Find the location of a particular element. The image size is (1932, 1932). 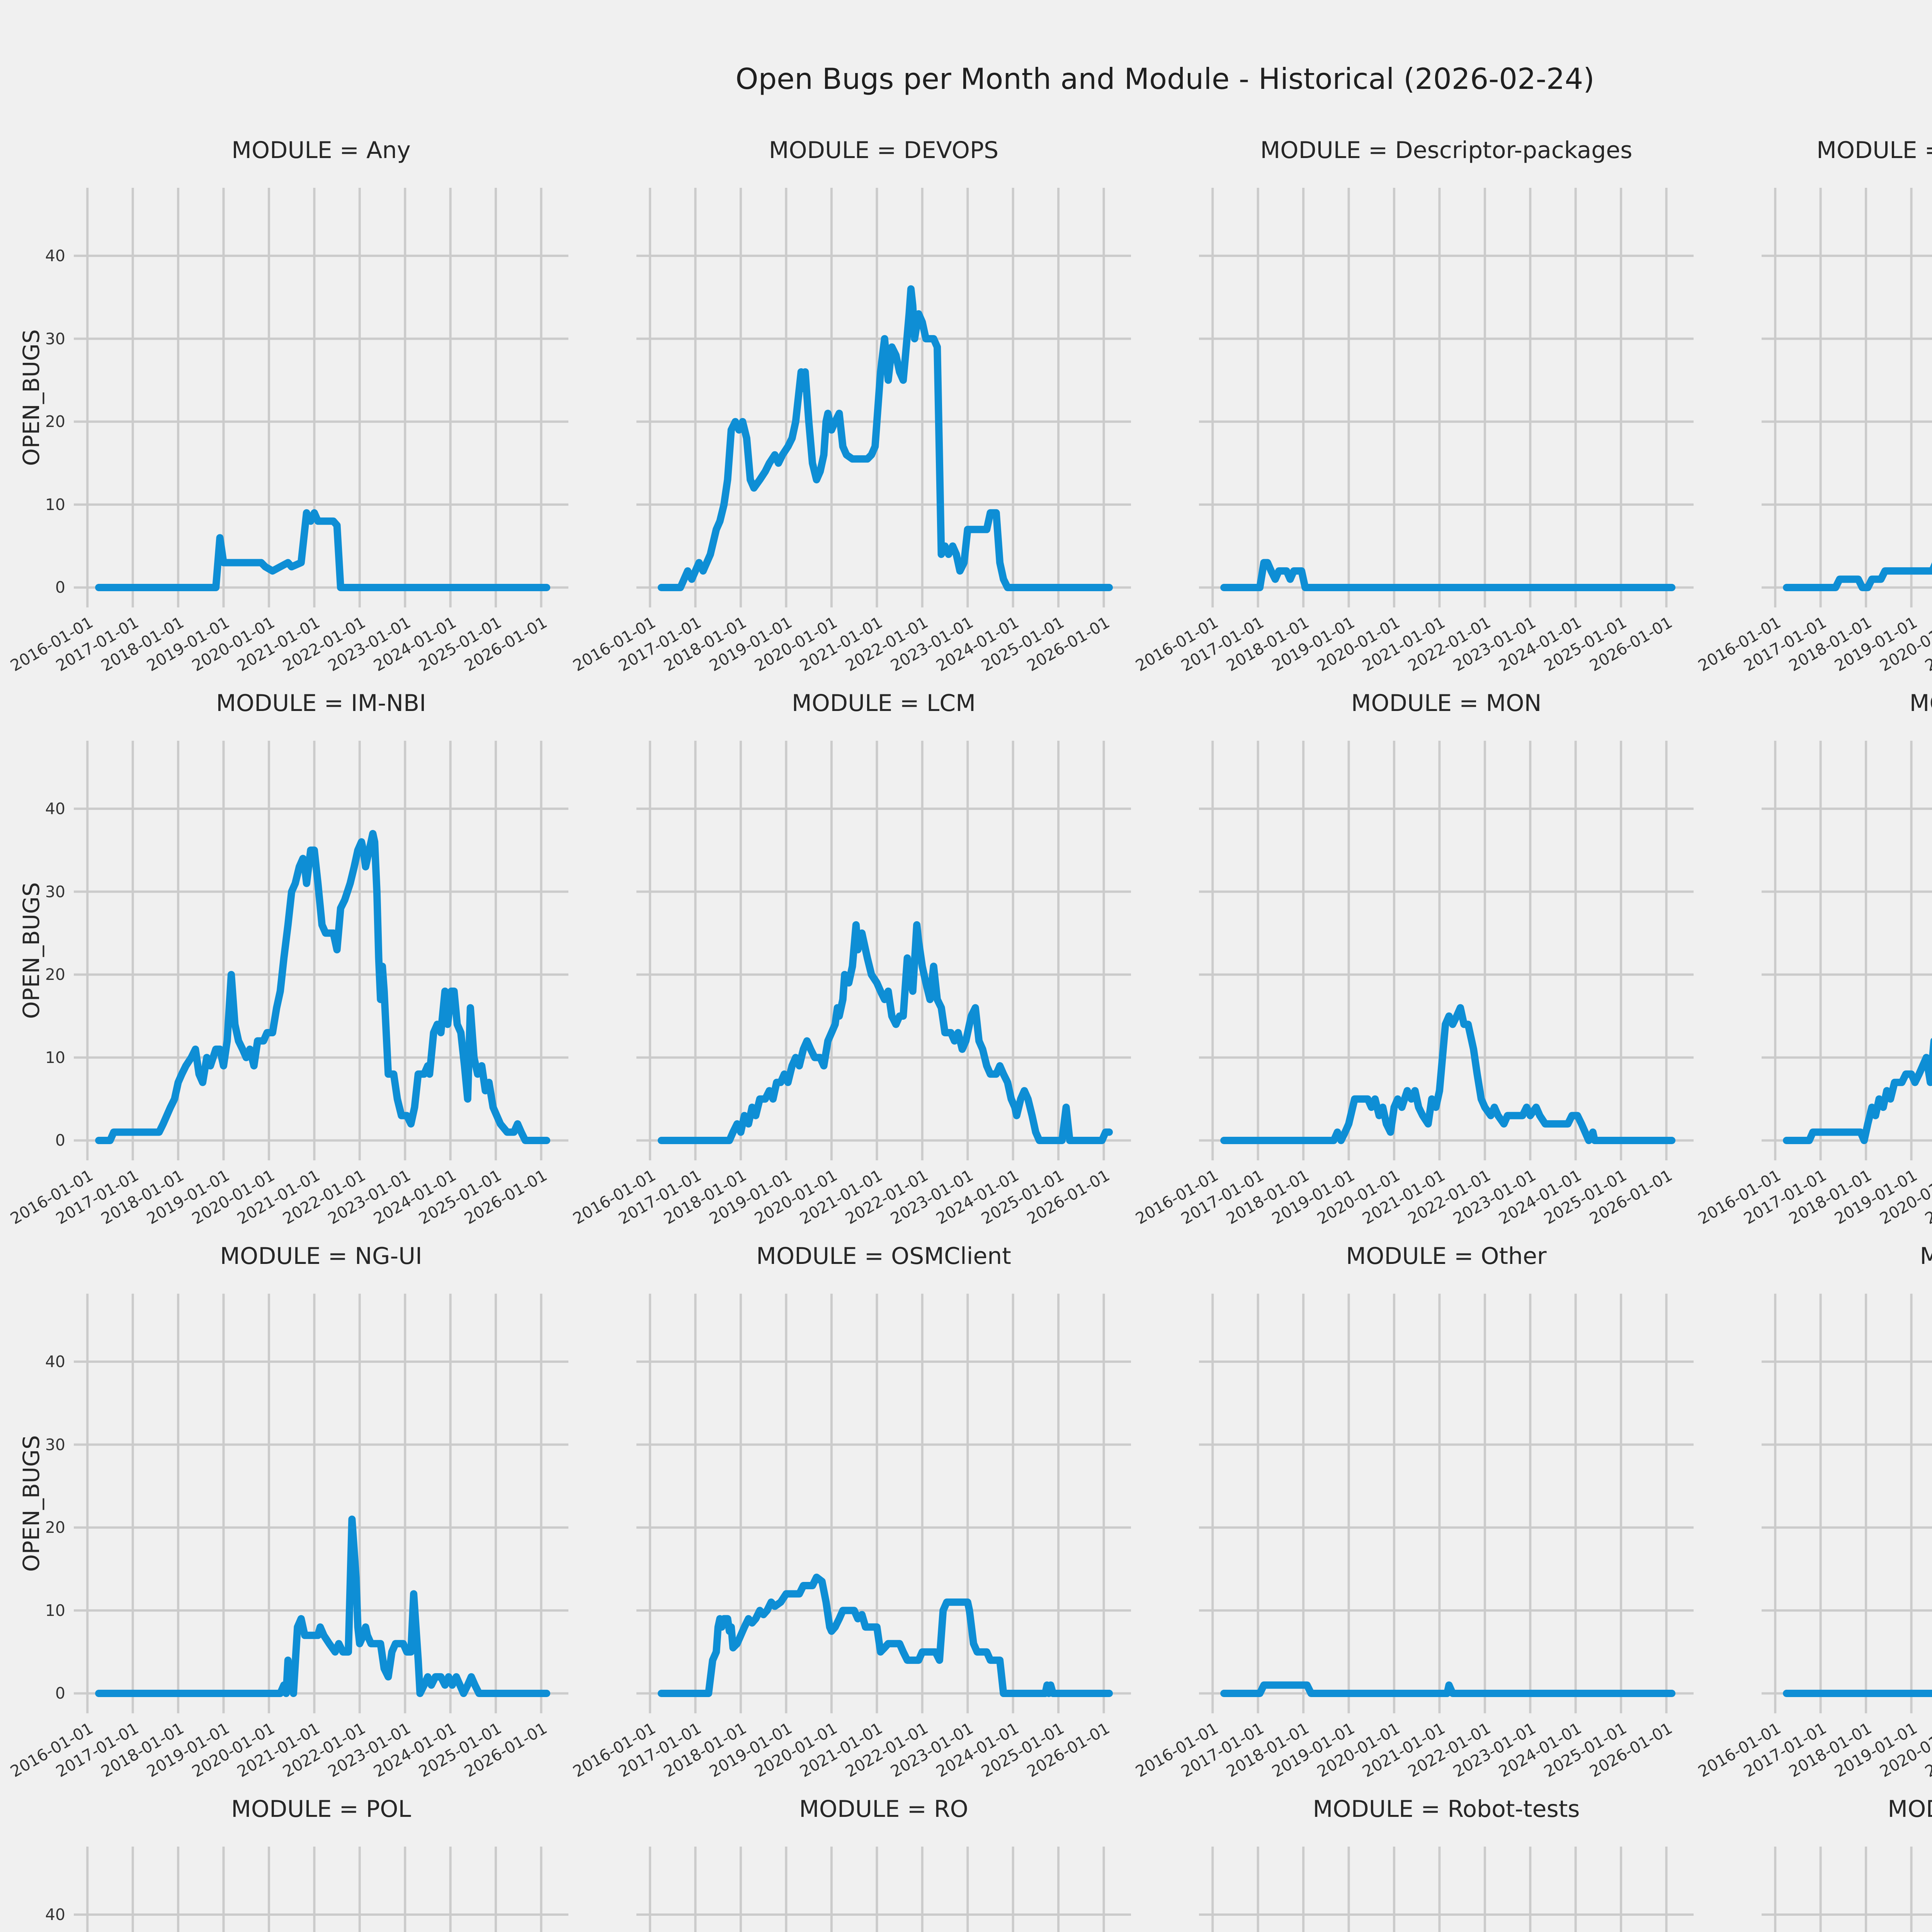

data-line-MON is located at coordinates (1448, 1074).